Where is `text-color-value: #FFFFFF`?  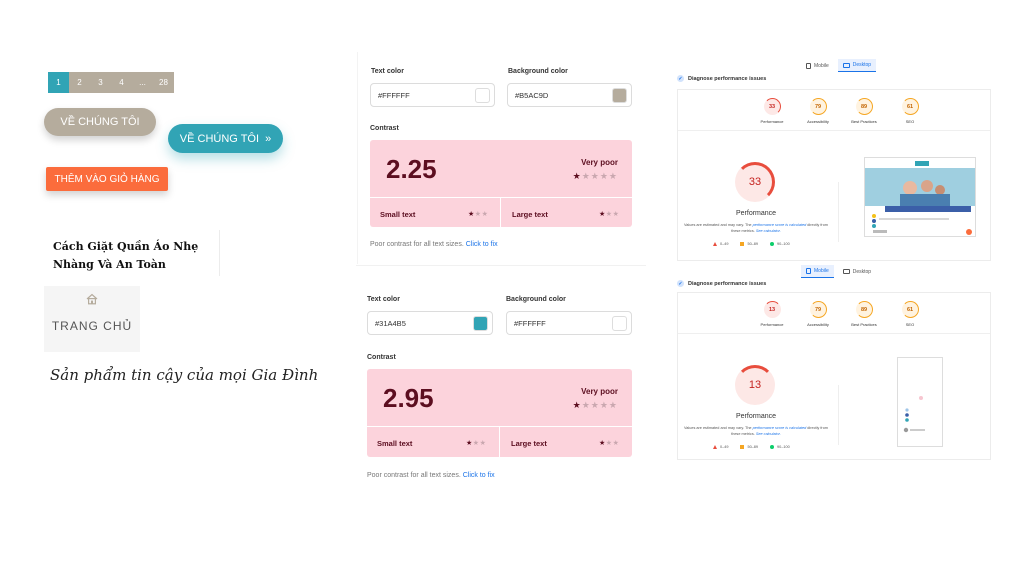 text-color-value: #FFFFFF is located at coordinates (394, 95).